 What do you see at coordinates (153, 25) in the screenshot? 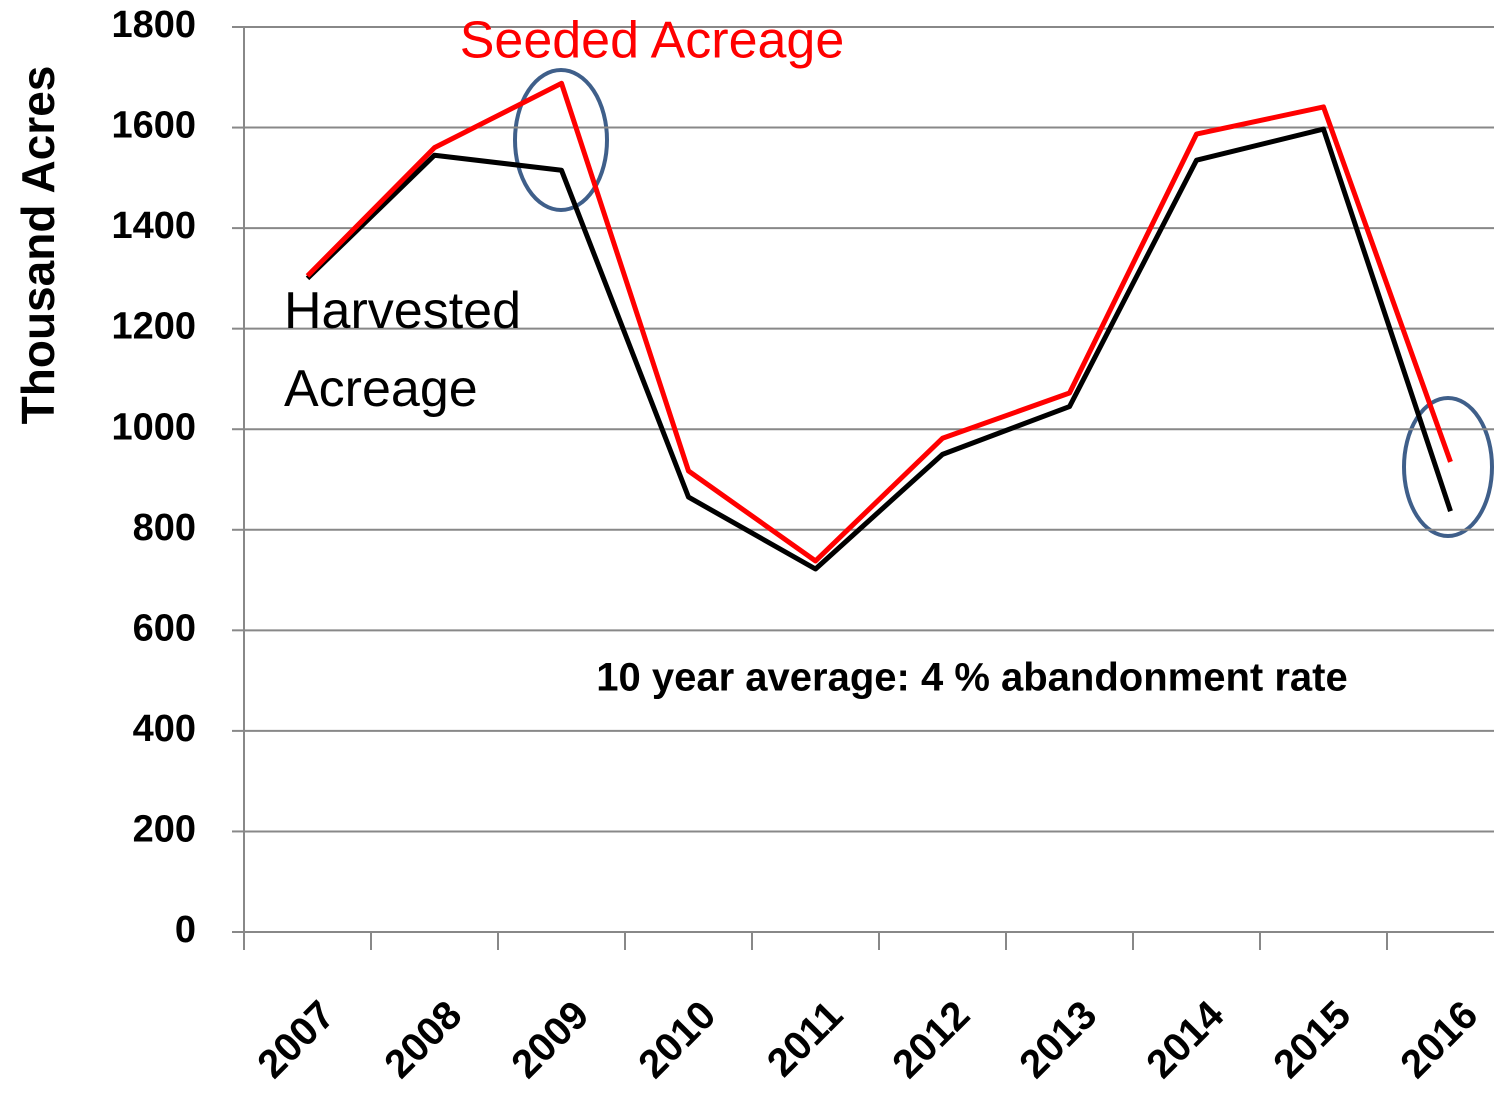
I see `y-tick-label: 1800` at bounding box center [153, 25].